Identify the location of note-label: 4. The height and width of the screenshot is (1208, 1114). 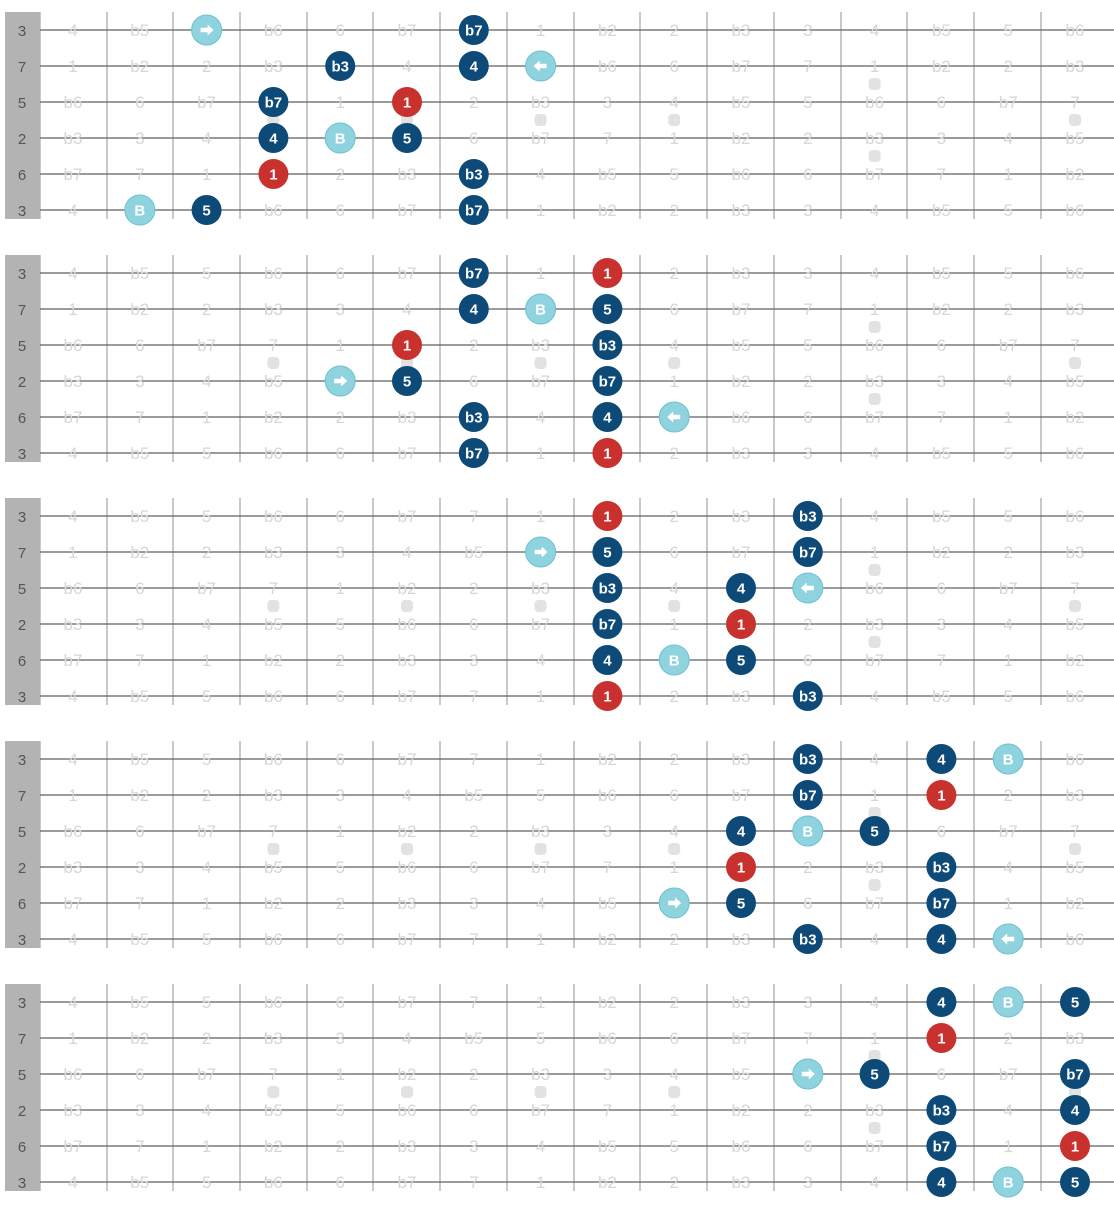
(941, 1183).